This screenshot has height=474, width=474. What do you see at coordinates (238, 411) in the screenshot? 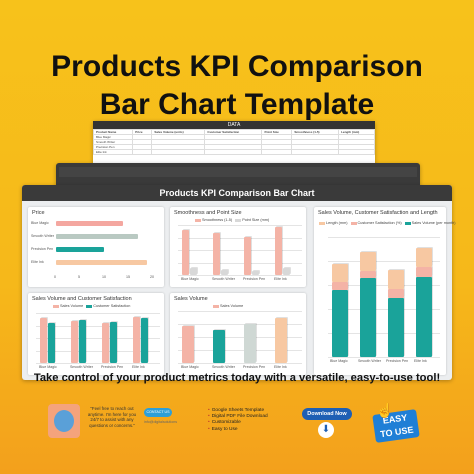
I see `feature-item: Google Sheets Template` at bounding box center [238, 411].